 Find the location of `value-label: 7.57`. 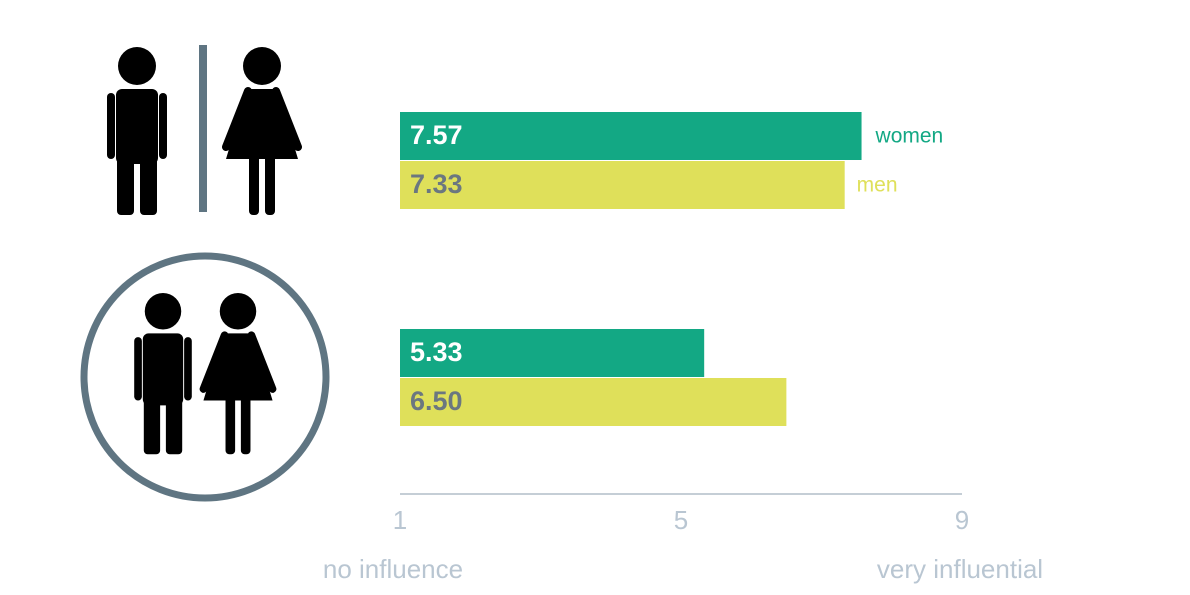

value-label: 7.57 is located at coordinates (436, 135).